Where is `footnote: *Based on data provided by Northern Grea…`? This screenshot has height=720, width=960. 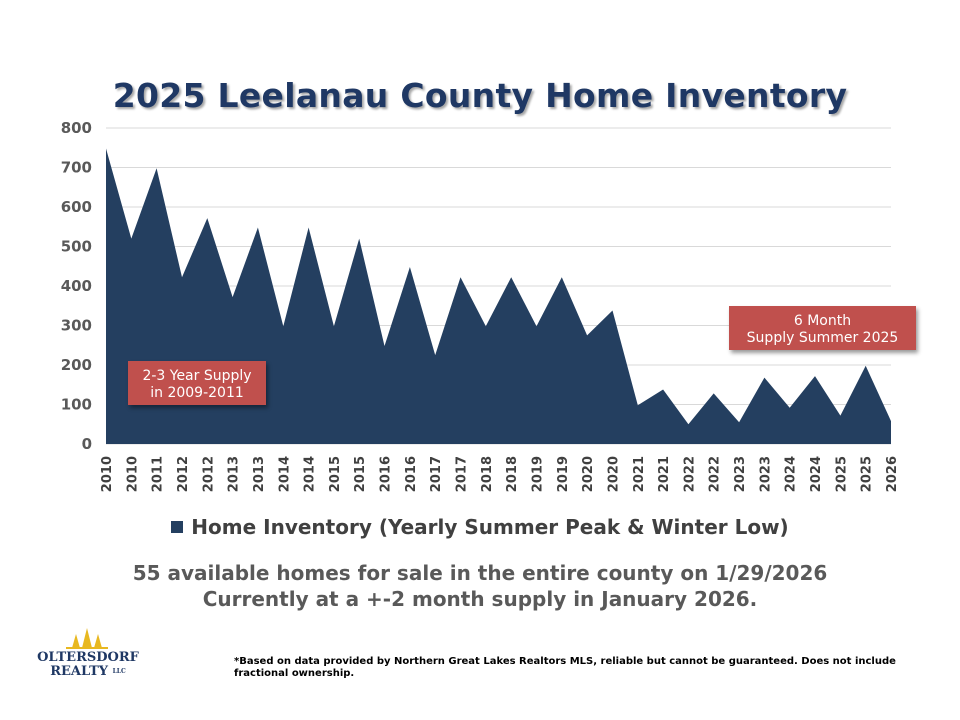
footnote: *Based on data provided by Northern Grea… is located at coordinates (565, 667).